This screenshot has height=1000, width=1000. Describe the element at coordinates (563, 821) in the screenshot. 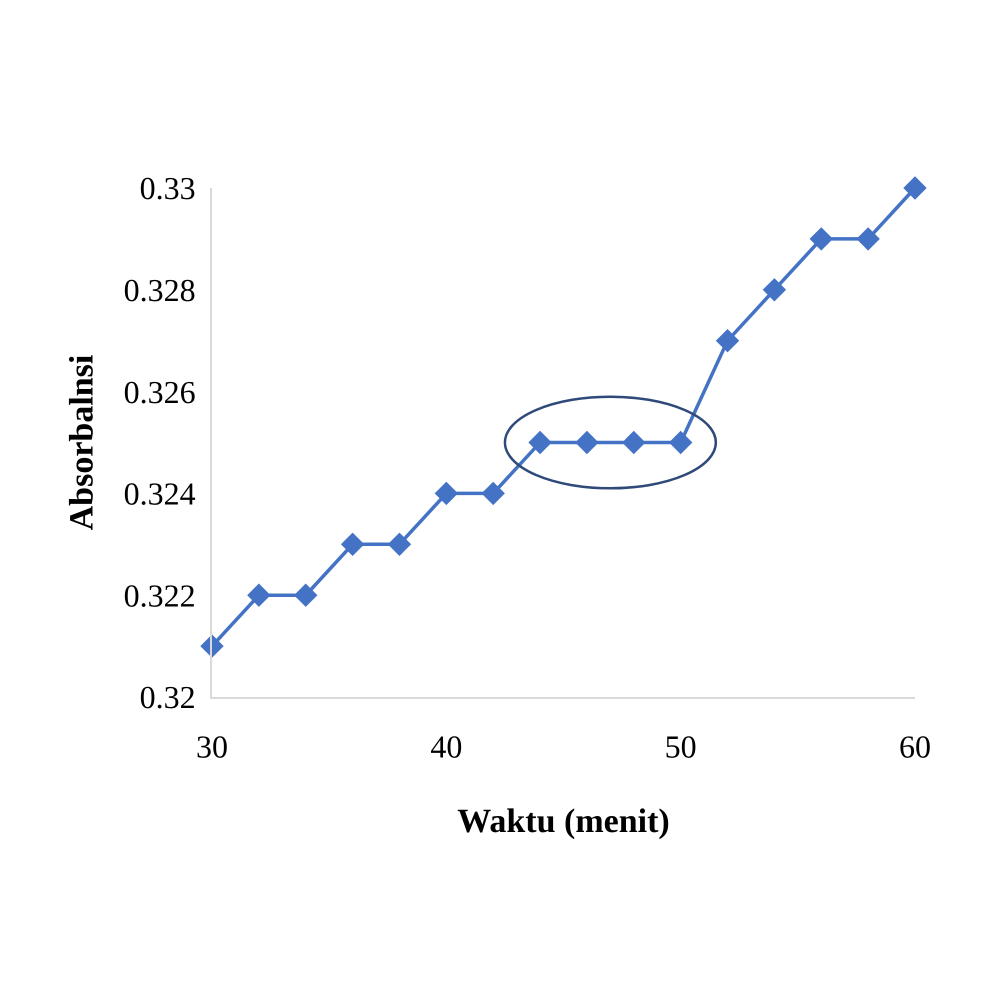

I see `x-axis-title: Waktu (menit)` at that location.